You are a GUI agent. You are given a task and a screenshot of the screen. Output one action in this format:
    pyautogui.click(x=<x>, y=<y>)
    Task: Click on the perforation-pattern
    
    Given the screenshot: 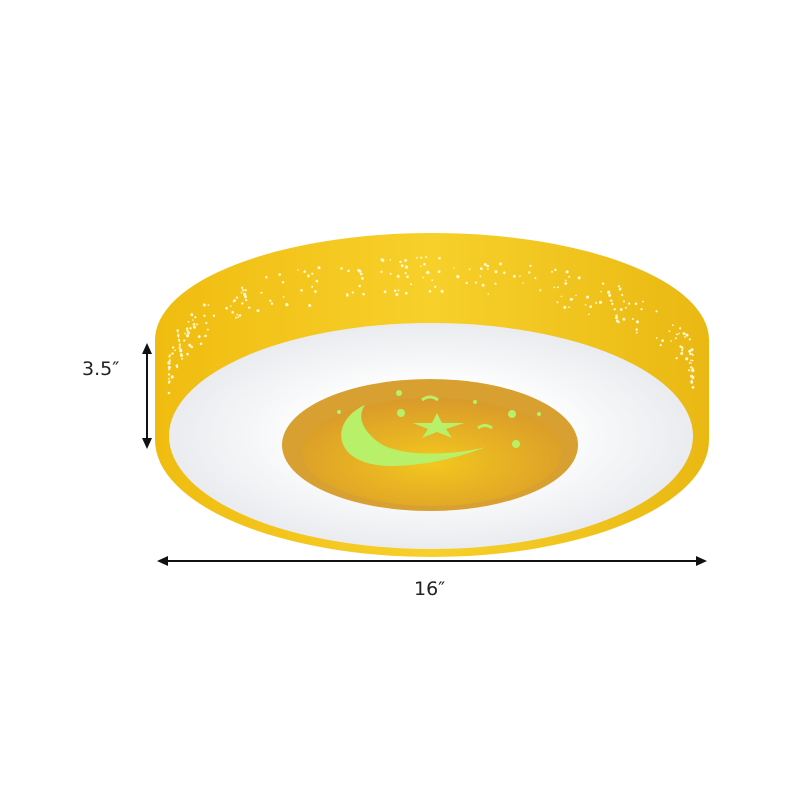 What is the action you would take?
    pyautogui.click(x=431, y=325)
    